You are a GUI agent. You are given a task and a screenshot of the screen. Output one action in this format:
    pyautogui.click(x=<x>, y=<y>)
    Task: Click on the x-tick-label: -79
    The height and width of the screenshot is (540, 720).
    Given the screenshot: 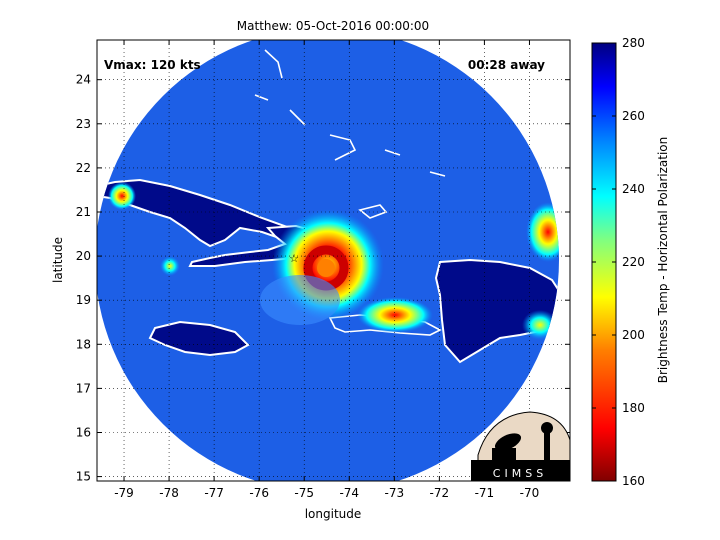 What is the action you would take?
    pyautogui.click(x=124, y=493)
    